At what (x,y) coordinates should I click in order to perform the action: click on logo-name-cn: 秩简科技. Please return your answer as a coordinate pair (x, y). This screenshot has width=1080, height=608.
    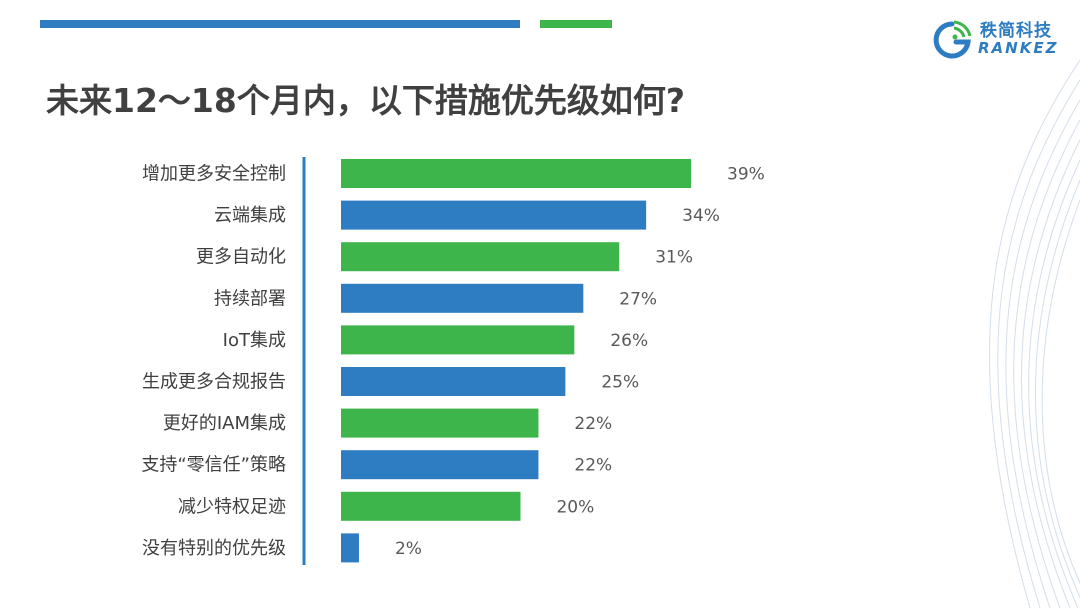
    Looking at the image, I should click on (1016, 31).